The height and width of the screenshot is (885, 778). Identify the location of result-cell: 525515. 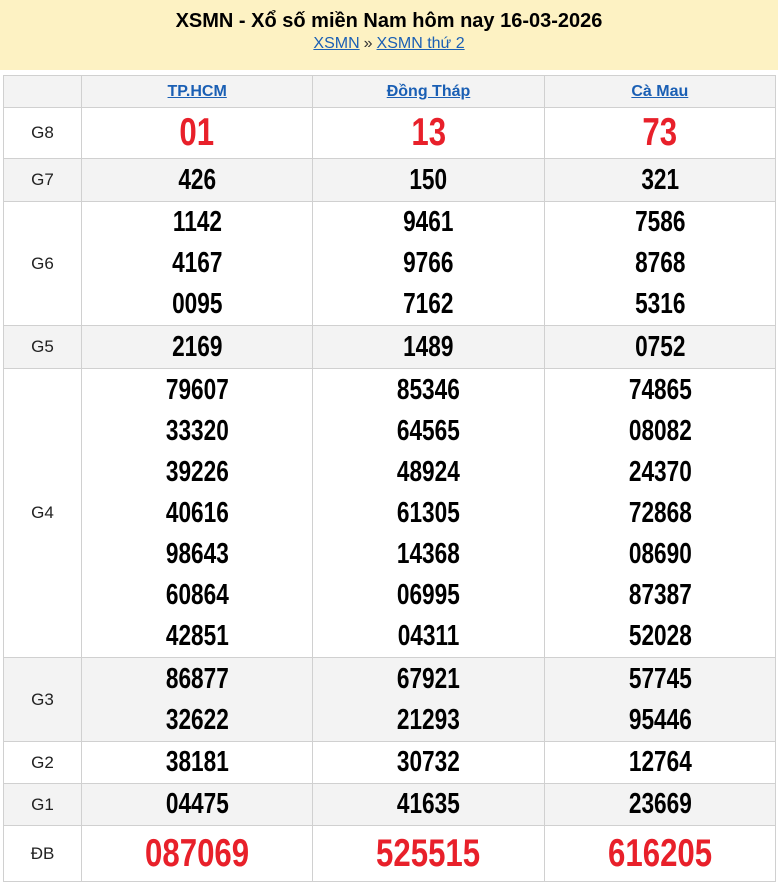
(428, 853).